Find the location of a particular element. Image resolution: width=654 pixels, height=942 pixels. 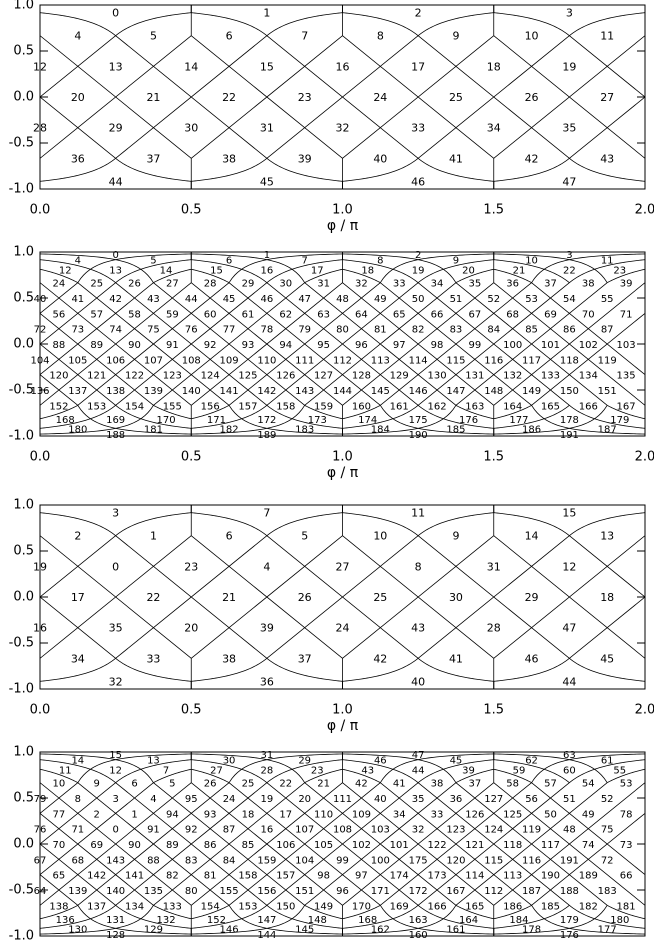

pixel-label: 76 is located at coordinates (40, 830).